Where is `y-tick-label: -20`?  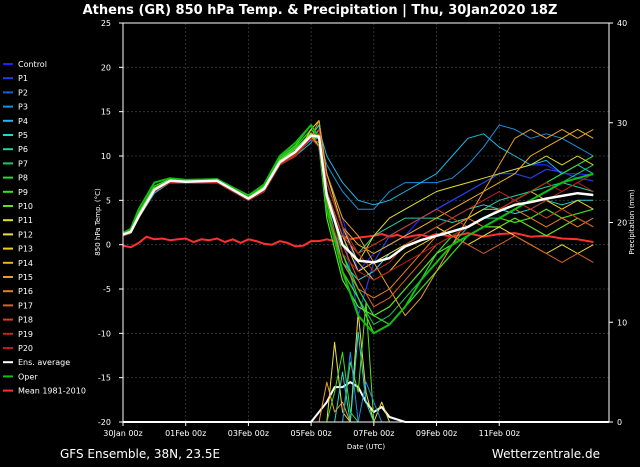 y-tick-label: -20 is located at coordinates (104, 422).